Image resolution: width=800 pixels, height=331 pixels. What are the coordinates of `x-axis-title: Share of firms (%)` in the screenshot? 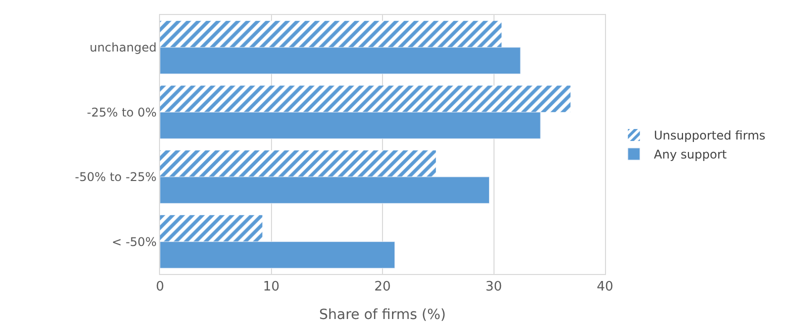 It's located at (382, 314).